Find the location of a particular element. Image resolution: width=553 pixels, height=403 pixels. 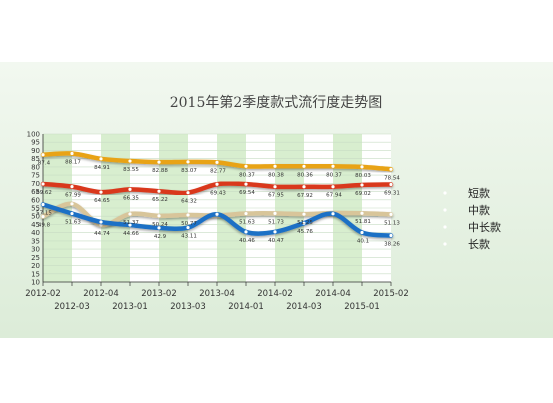

legend-label: 中长款 is located at coordinates (484, 227).